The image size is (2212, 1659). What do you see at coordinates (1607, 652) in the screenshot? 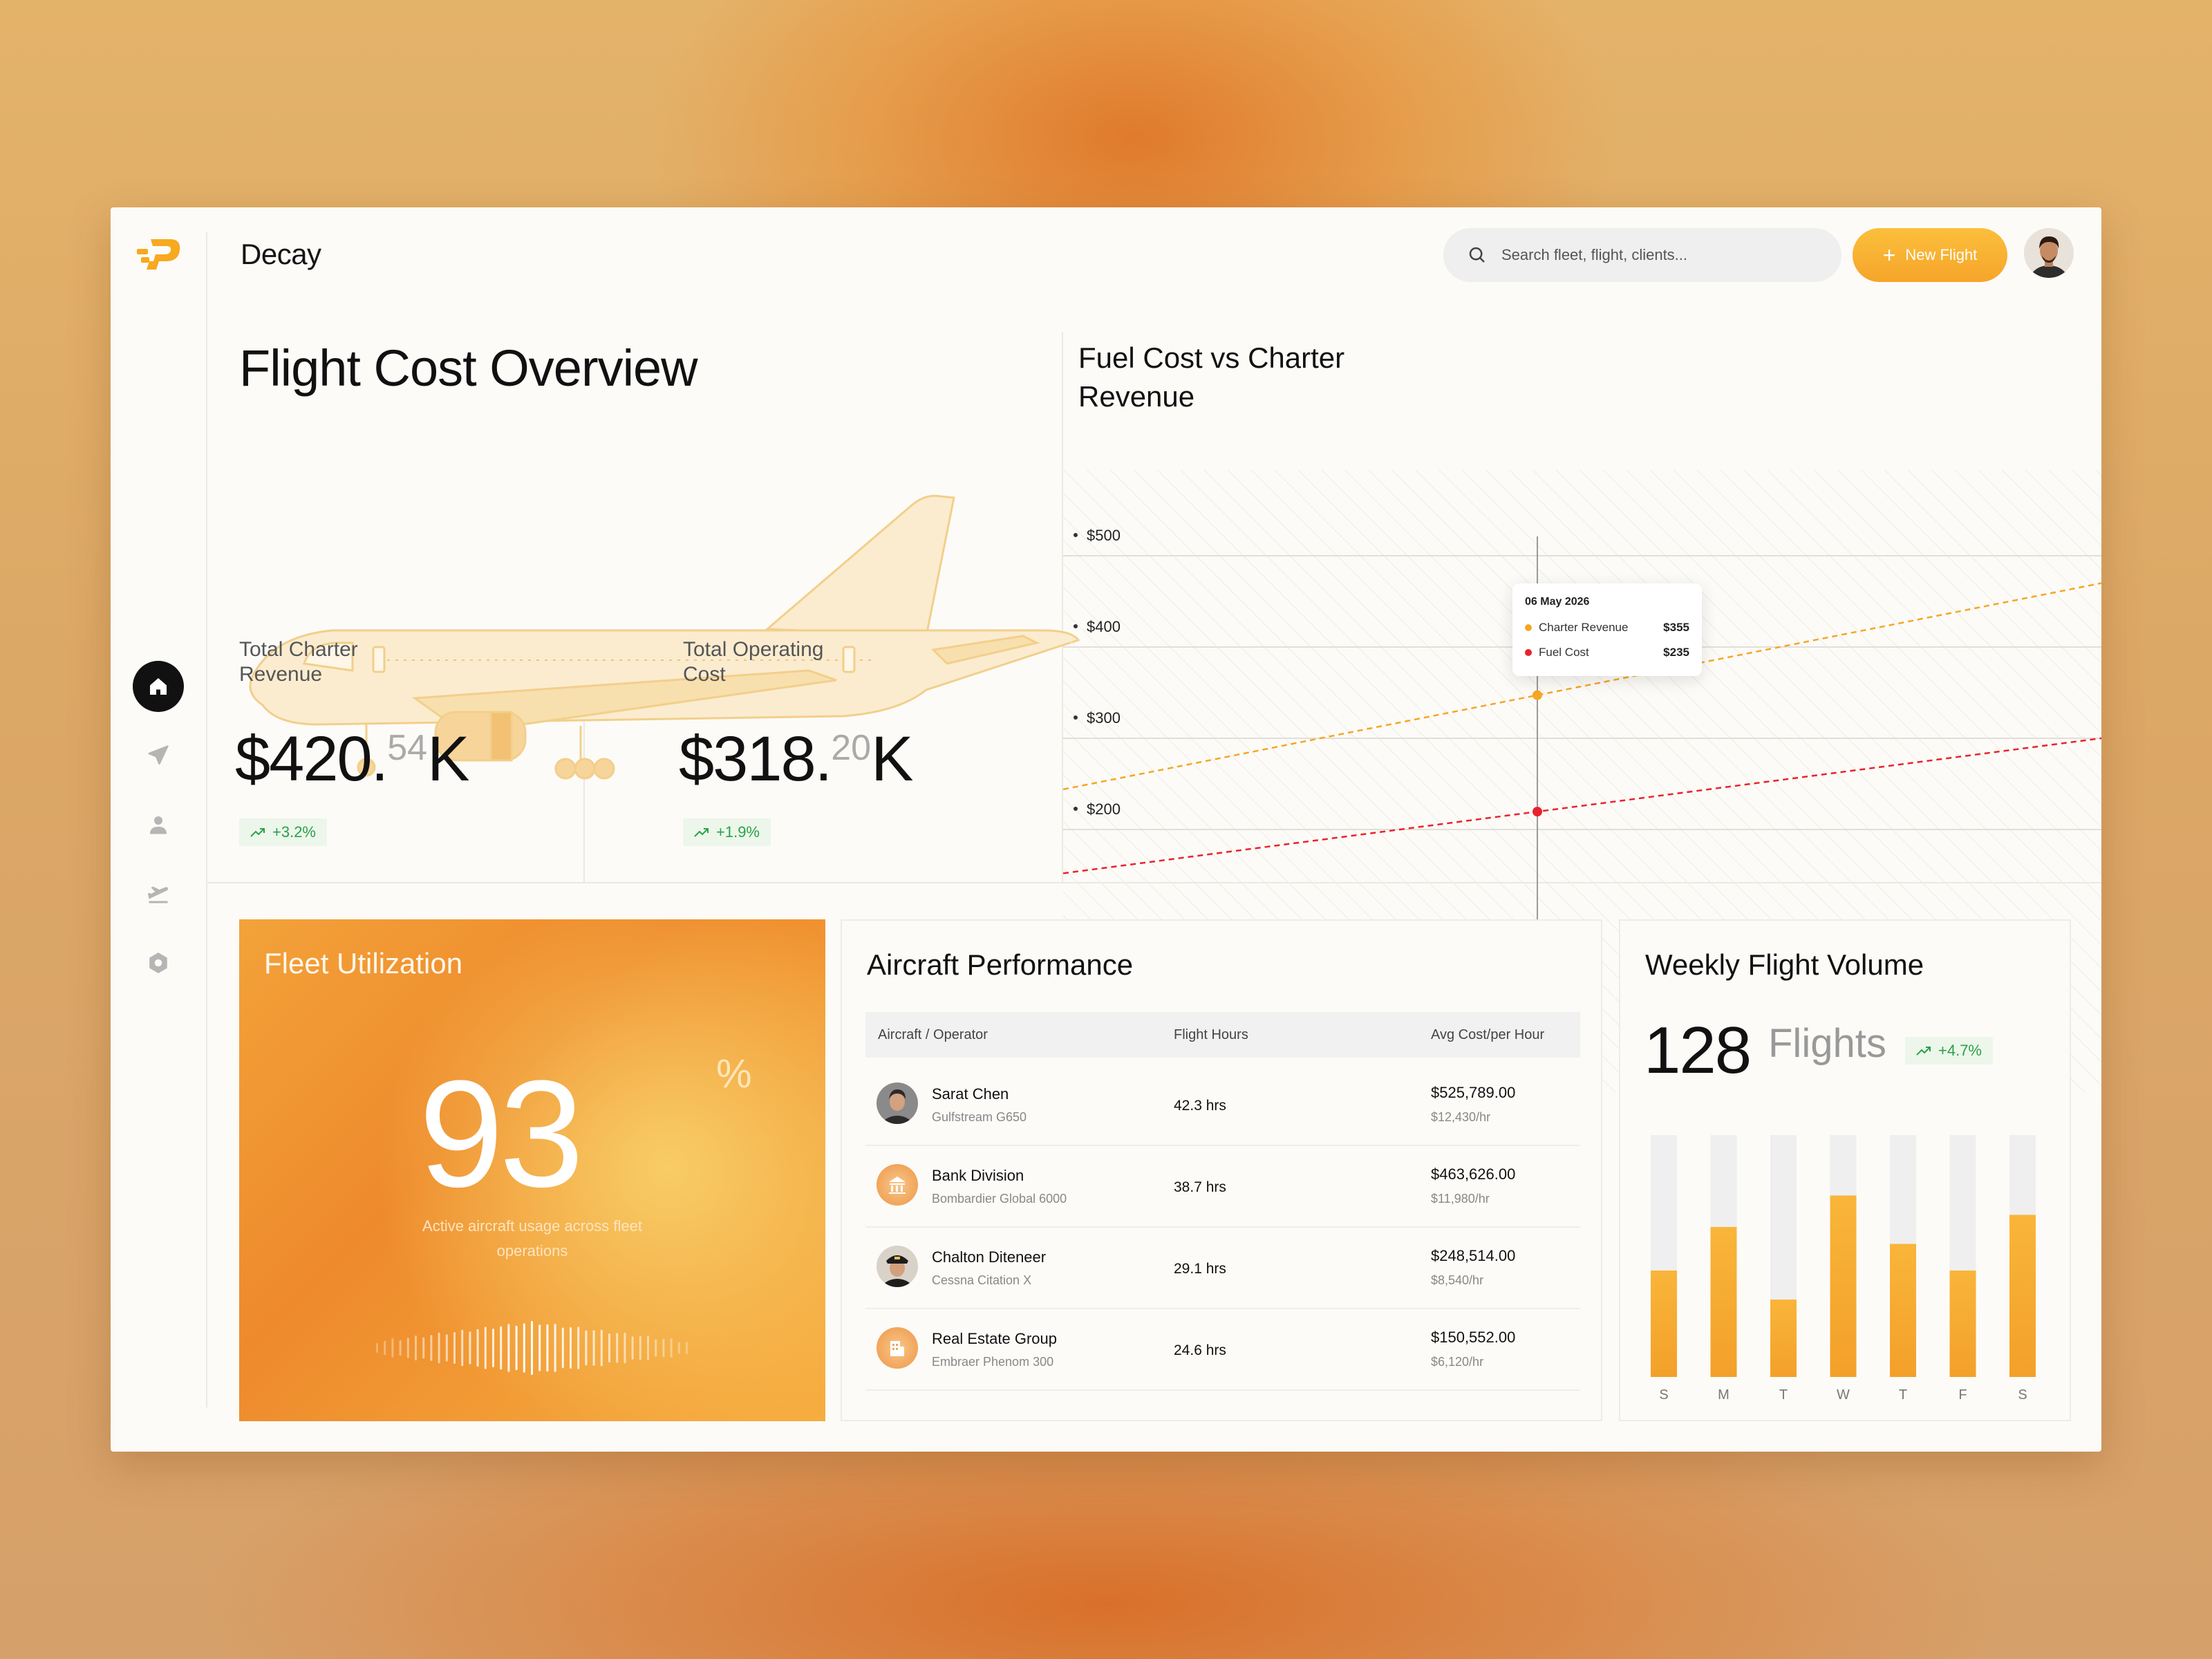
I see `tooltip-row-fuel: Fuel Cost $235` at bounding box center [1607, 652].